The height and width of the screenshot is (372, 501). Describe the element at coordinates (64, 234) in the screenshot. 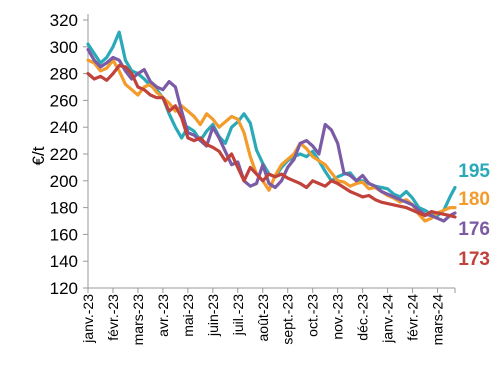

I see `y-tick-label: 160` at that location.